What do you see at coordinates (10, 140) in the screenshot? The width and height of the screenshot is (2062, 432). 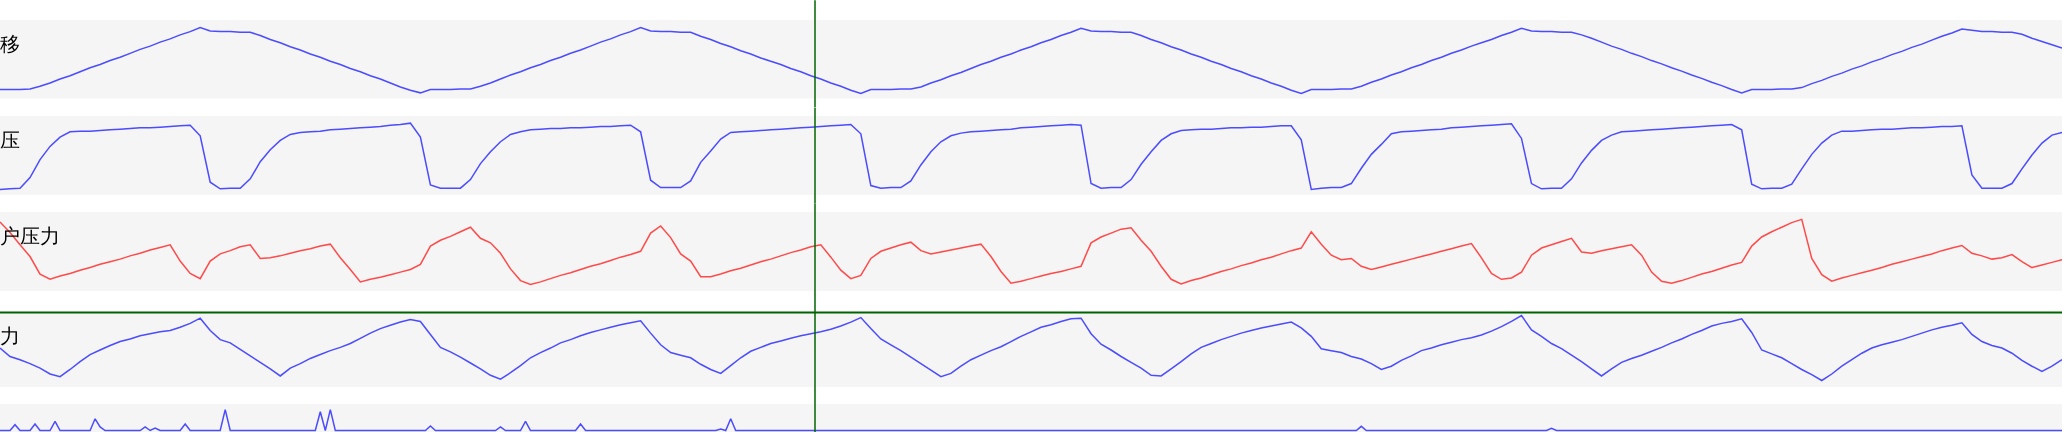 I see `chart-title: 压` at bounding box center [10, 140].